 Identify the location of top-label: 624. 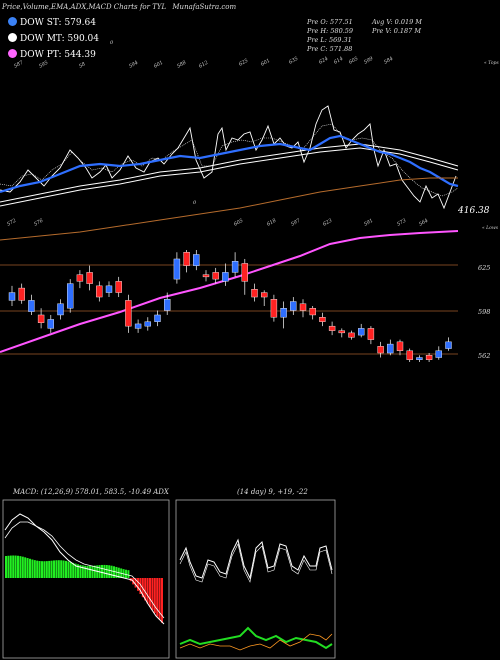
(323, 61).